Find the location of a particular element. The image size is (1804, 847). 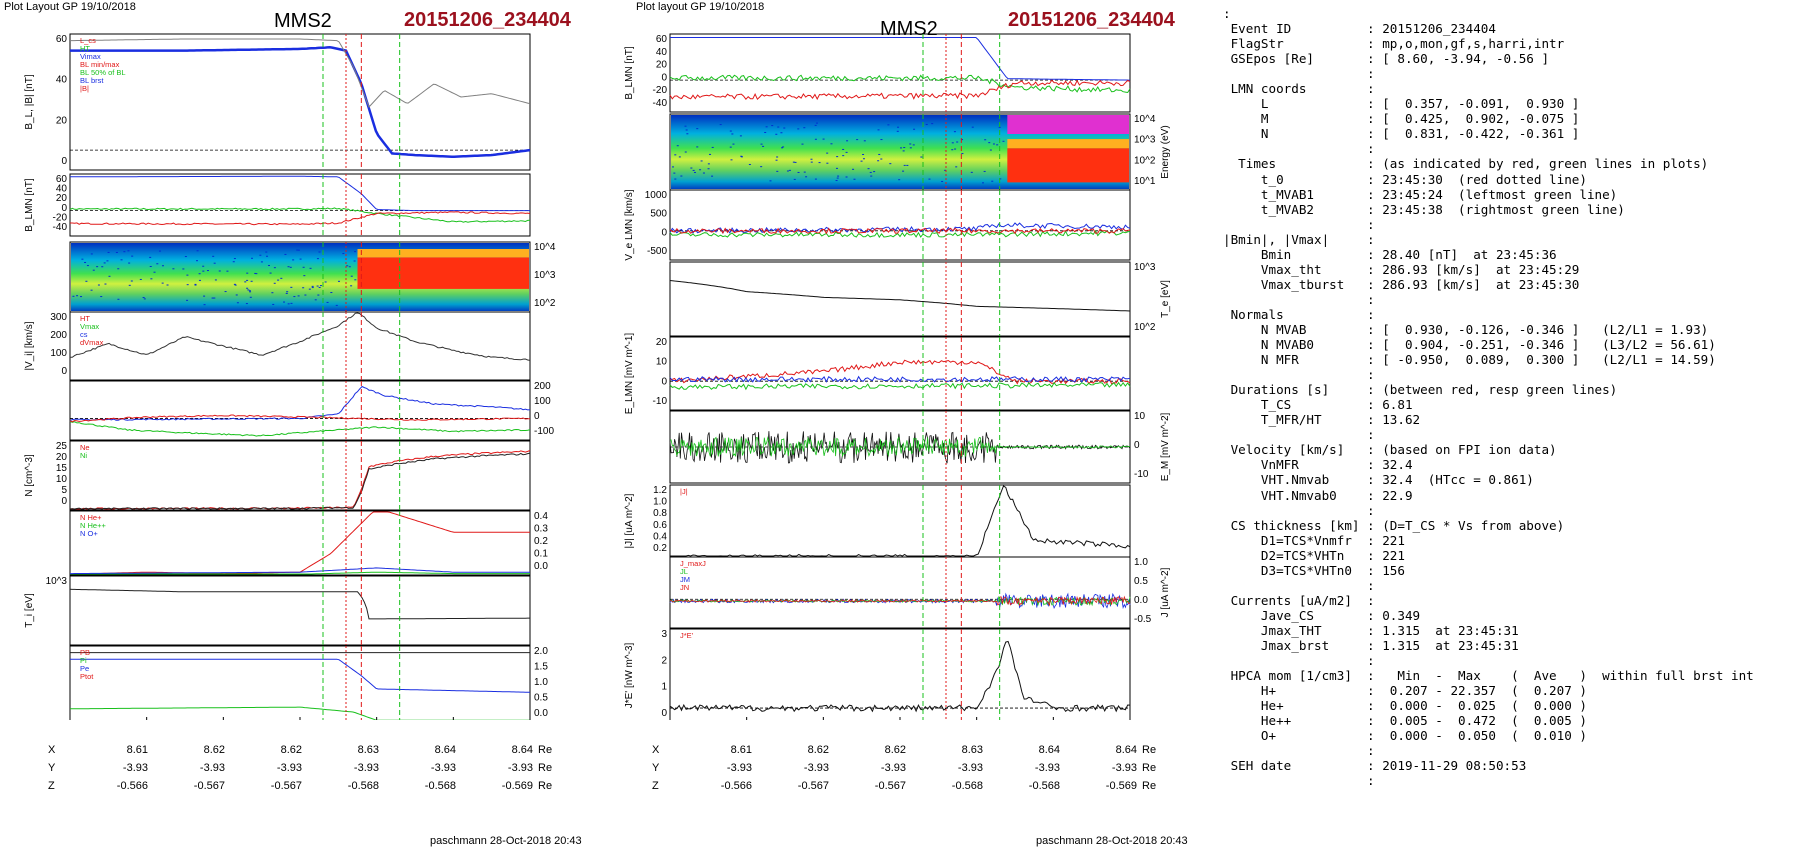

y-tick-label: 5 is located at coordinates (64, 490).